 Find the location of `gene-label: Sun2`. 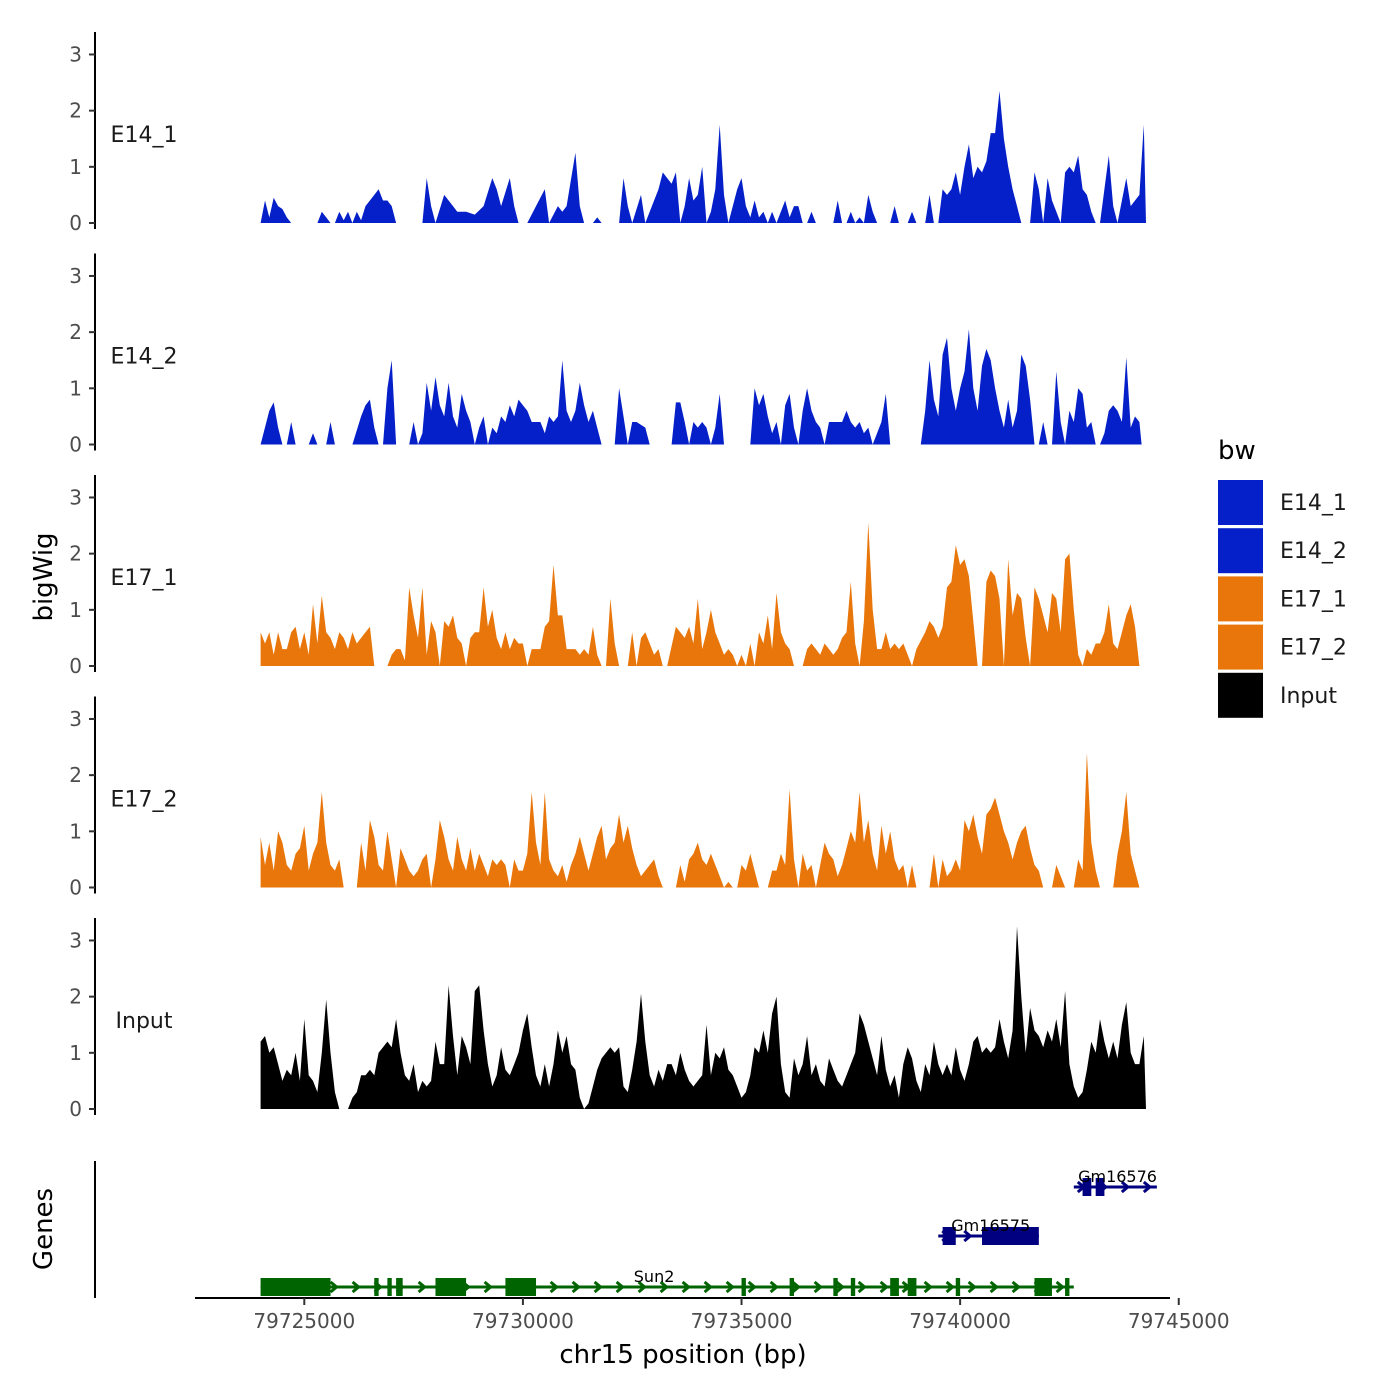

gene-label: Sun2 is located at coordinates (654, 1276).